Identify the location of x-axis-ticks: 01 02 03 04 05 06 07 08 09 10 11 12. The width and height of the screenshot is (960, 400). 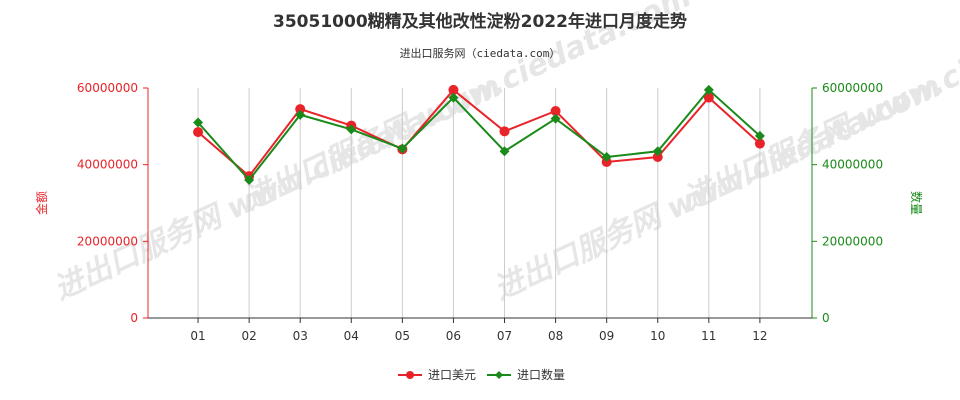
(479, 330).